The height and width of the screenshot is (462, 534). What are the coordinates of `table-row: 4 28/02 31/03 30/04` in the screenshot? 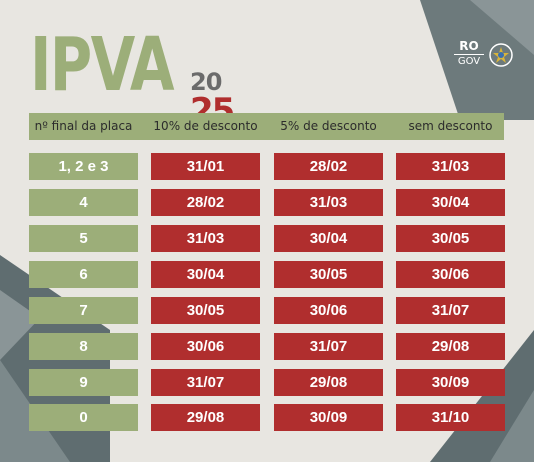 It's located at (267, 202).